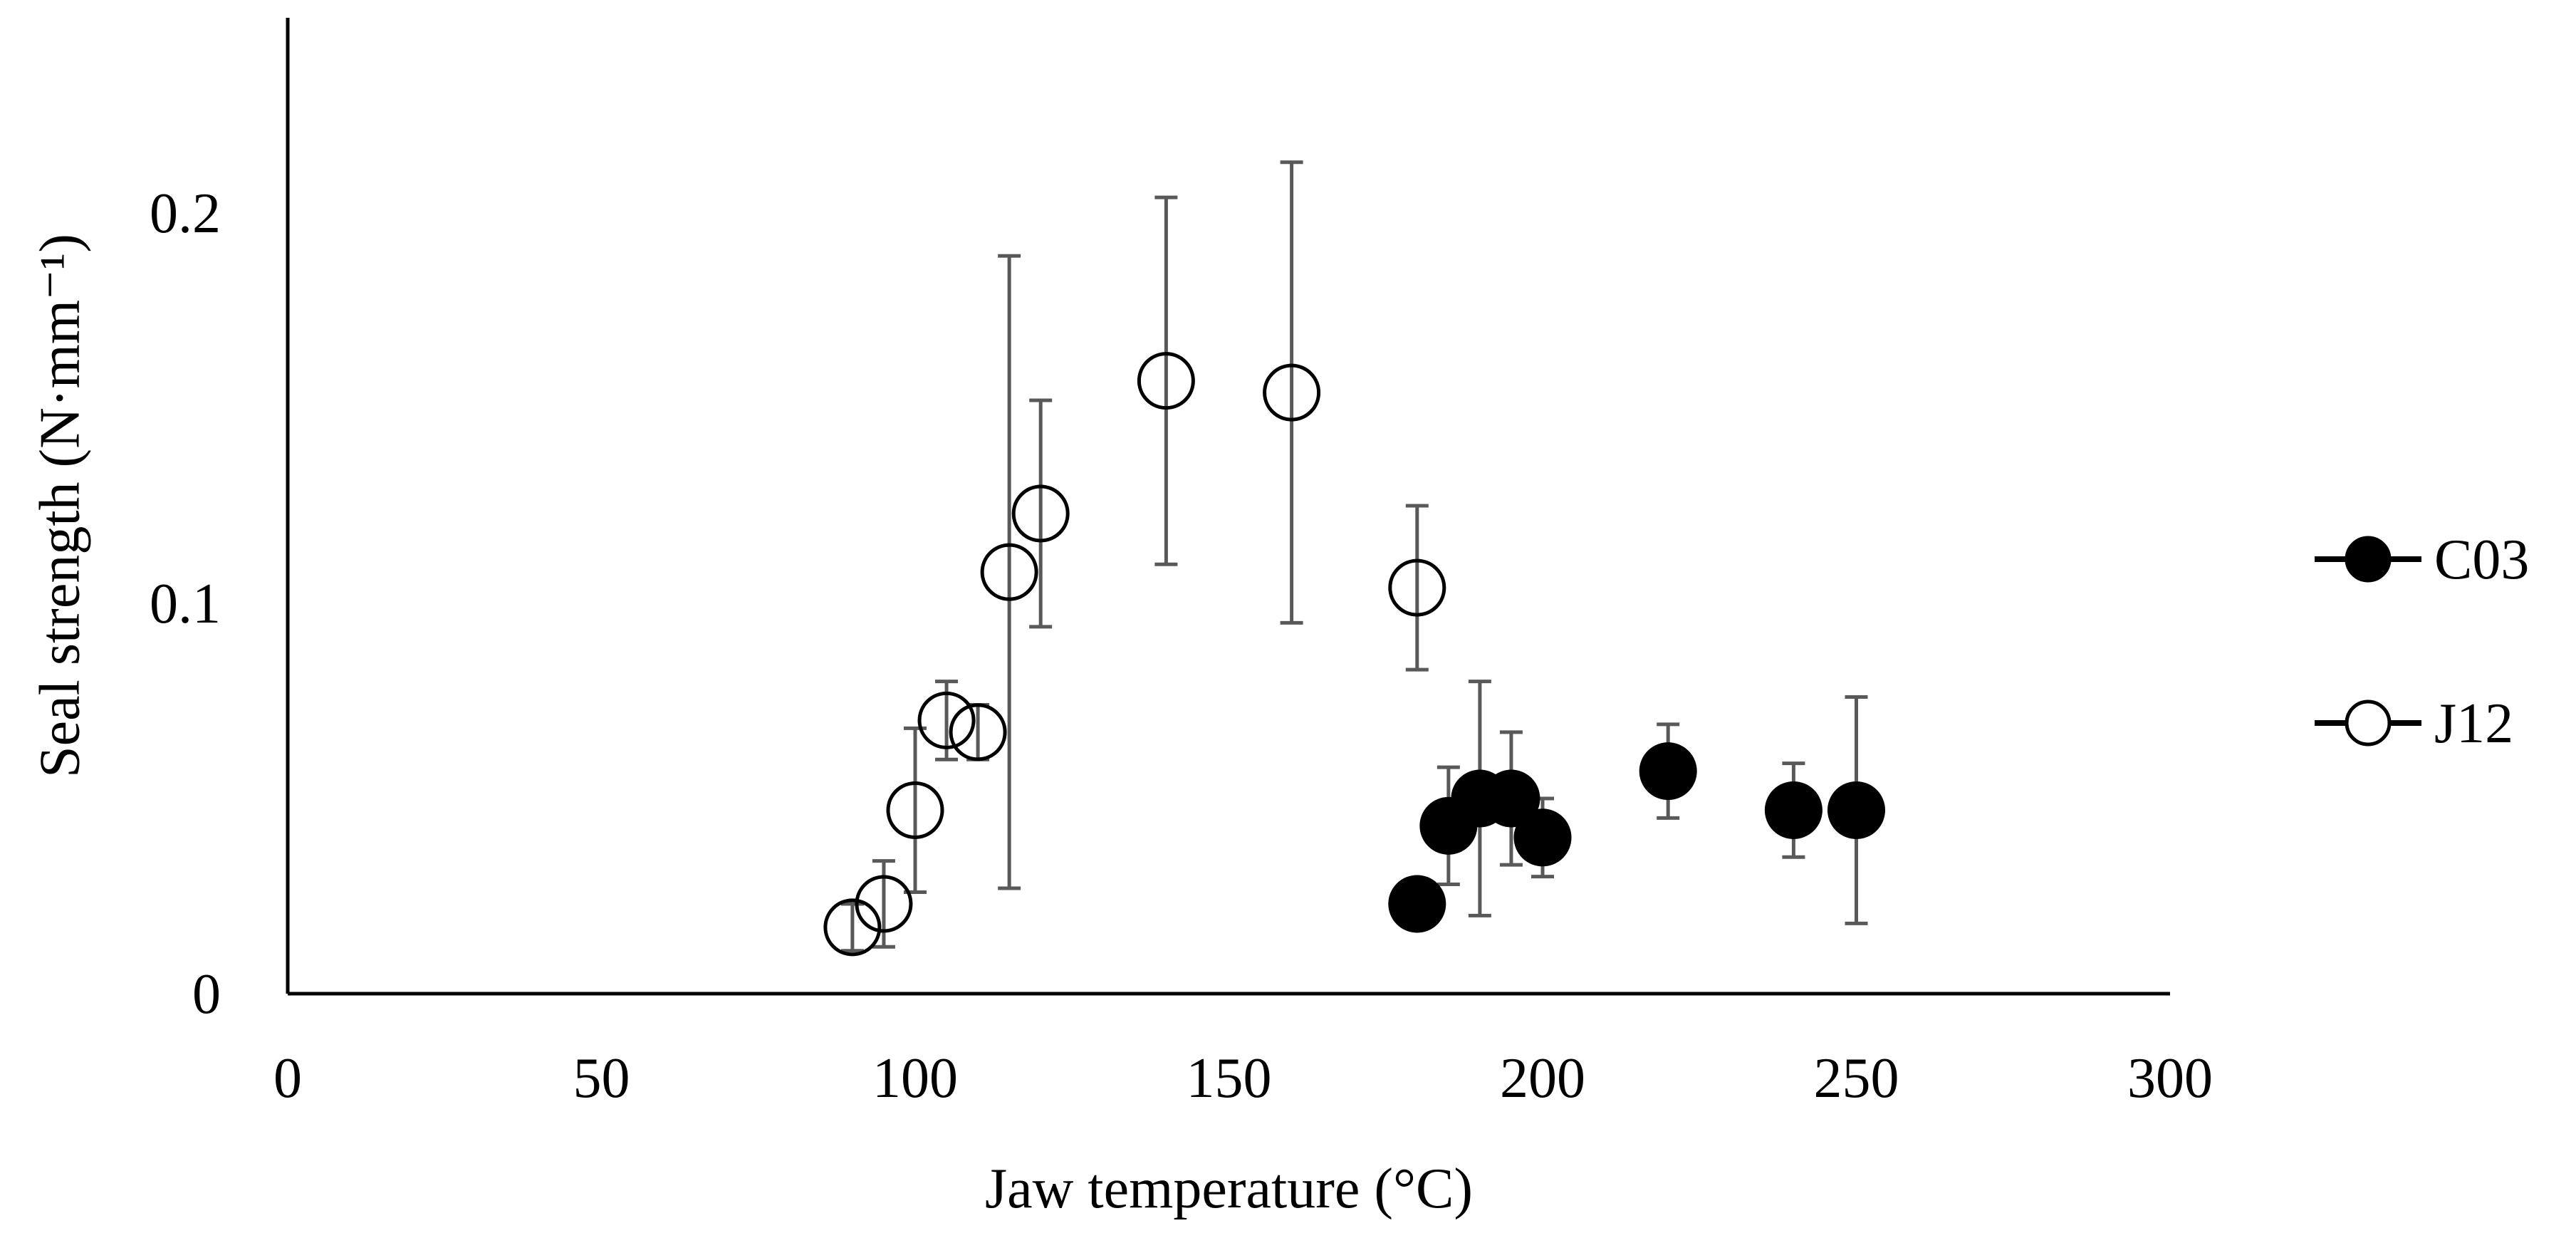 The height and width of the screenshot is (1238, 2576). What do you see at coordinates (1856, 1078) in the screenshot?
I see `x-tick-label: 250` at bounding box center [1856, 1078].